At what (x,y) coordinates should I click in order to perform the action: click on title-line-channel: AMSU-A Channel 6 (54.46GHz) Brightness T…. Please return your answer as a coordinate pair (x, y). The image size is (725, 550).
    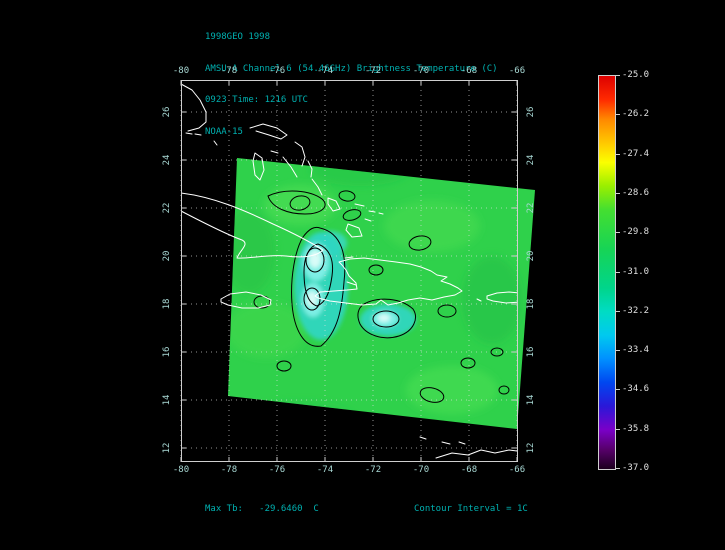
    Looking at the image, I should click on (351, 68).